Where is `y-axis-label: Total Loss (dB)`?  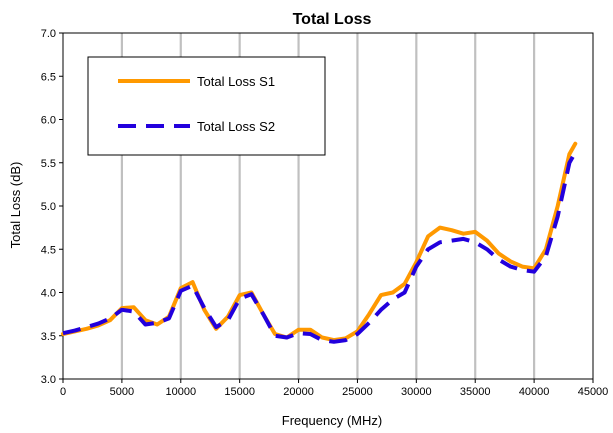
y-axis-label: Total Loss (dB) is located at coordinates (15, 205).